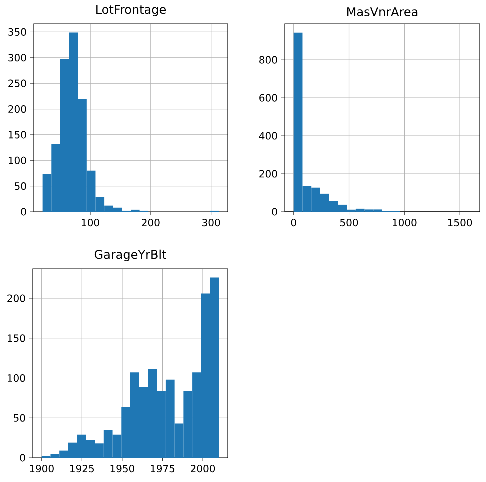 The width and height of the screenshot is (486, 482). What do you see at coordinates (122, 469) in the screenshot?
I see `x-tick-label: 1950` at bounding box center [122, 469].